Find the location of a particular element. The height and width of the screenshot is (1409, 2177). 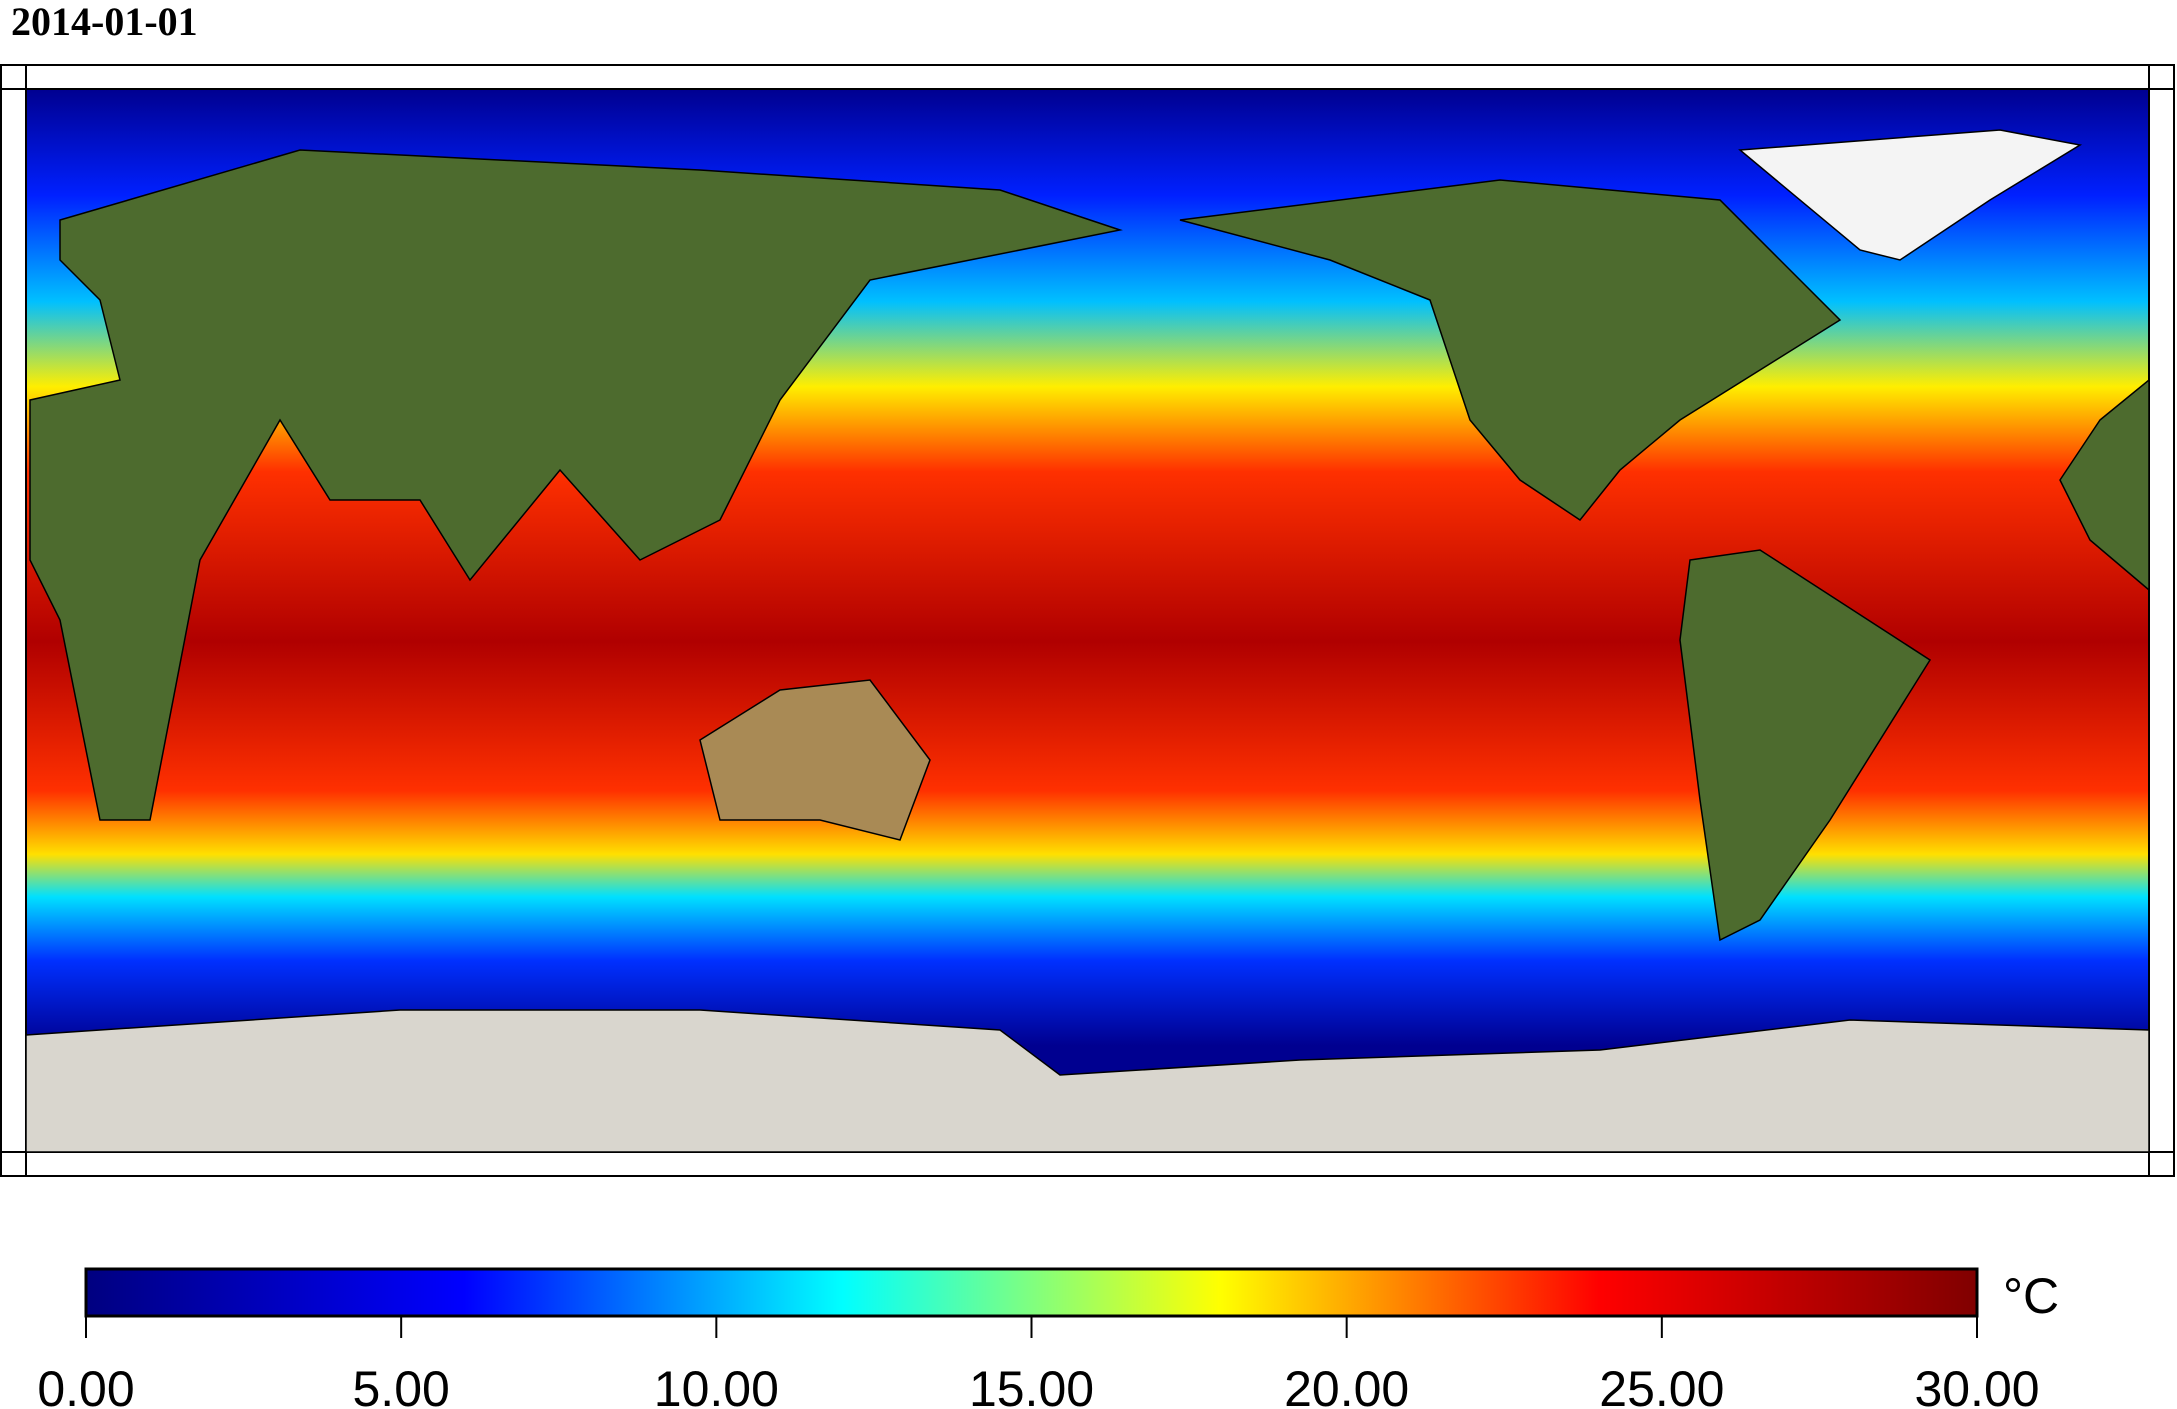

tick-label: 15.00 is located at coordinates (1031, 1385).